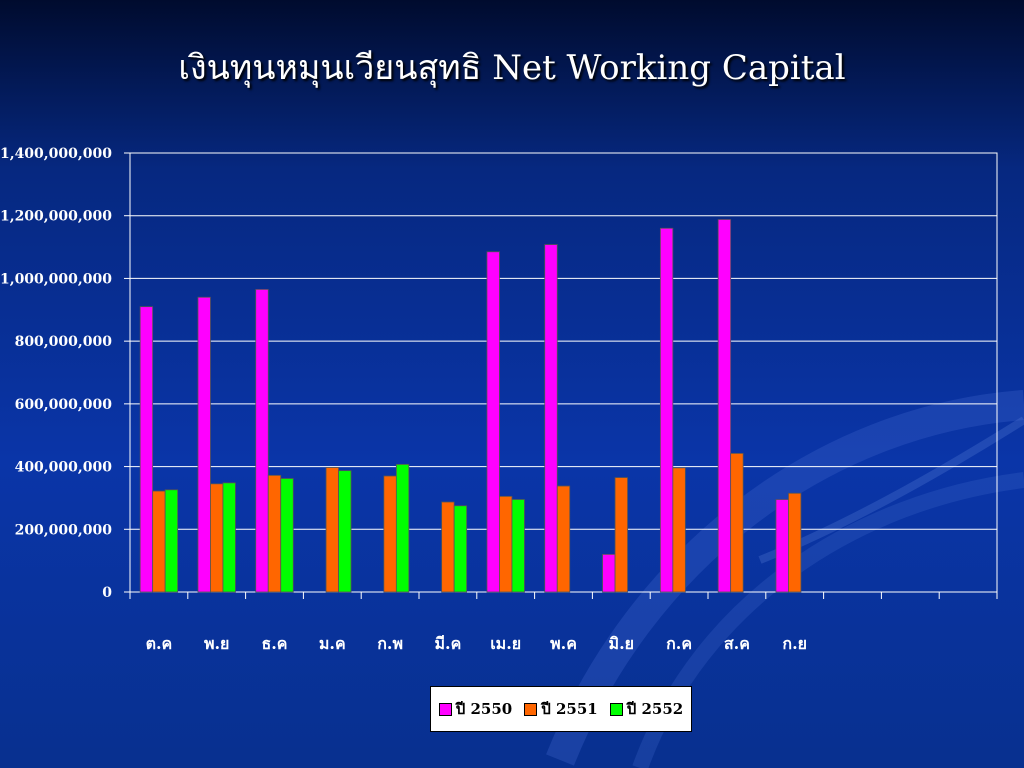  What do you see at coordinates (569, 709) in the screenshot?
I see `legend-label: ปี 2551` at bounding box center [569, 709].